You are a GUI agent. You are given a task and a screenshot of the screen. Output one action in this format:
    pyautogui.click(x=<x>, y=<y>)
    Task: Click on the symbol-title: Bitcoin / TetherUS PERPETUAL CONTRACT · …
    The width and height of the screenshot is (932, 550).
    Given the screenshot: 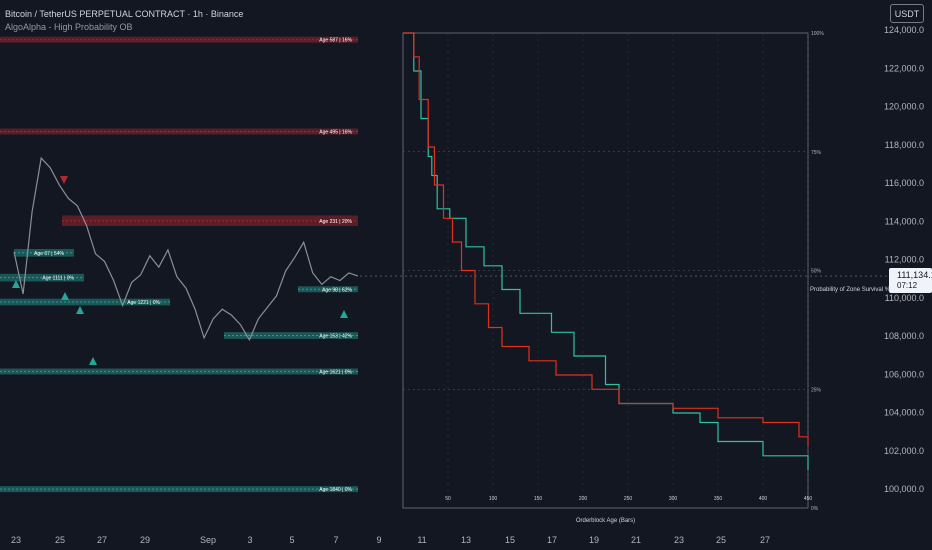 What is the action you would take?
    pyautogui.click(x=124, y=14)
    